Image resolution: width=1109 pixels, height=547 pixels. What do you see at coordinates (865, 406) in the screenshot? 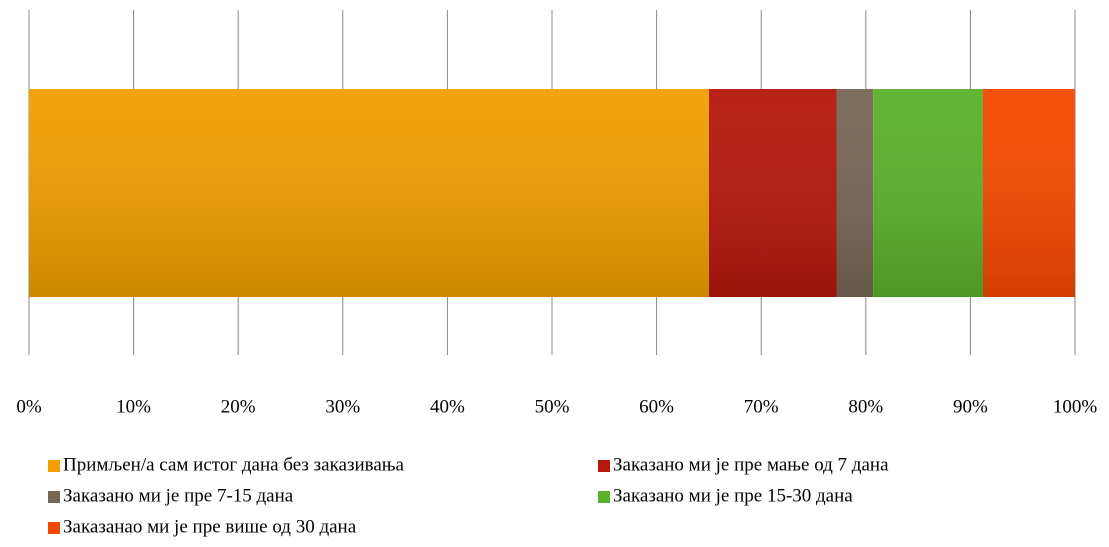
I see `x-tick-label: 80%` at bounding box center [865, 406].